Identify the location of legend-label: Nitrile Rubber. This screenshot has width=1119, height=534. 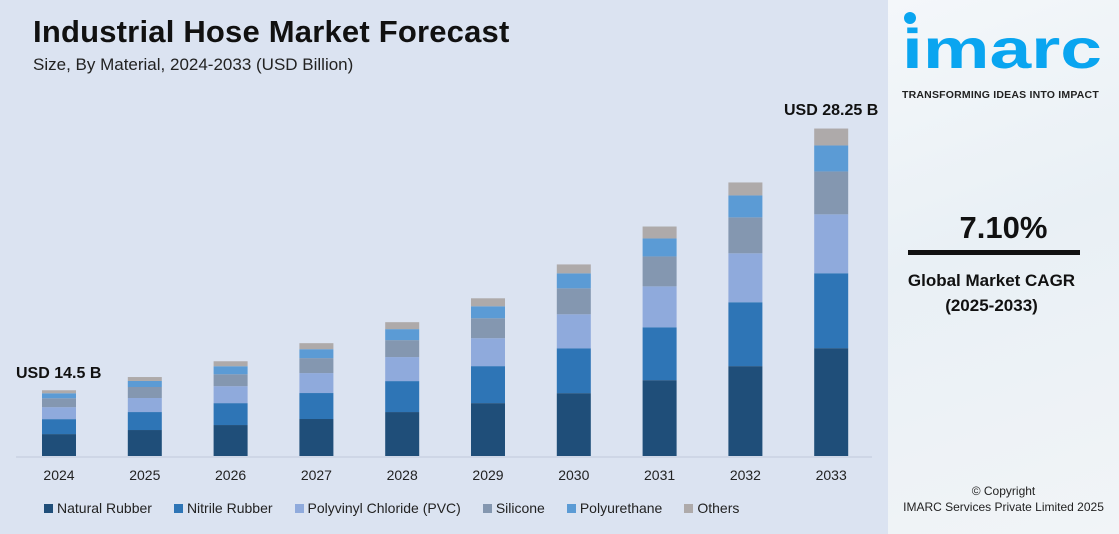
(229, 508).